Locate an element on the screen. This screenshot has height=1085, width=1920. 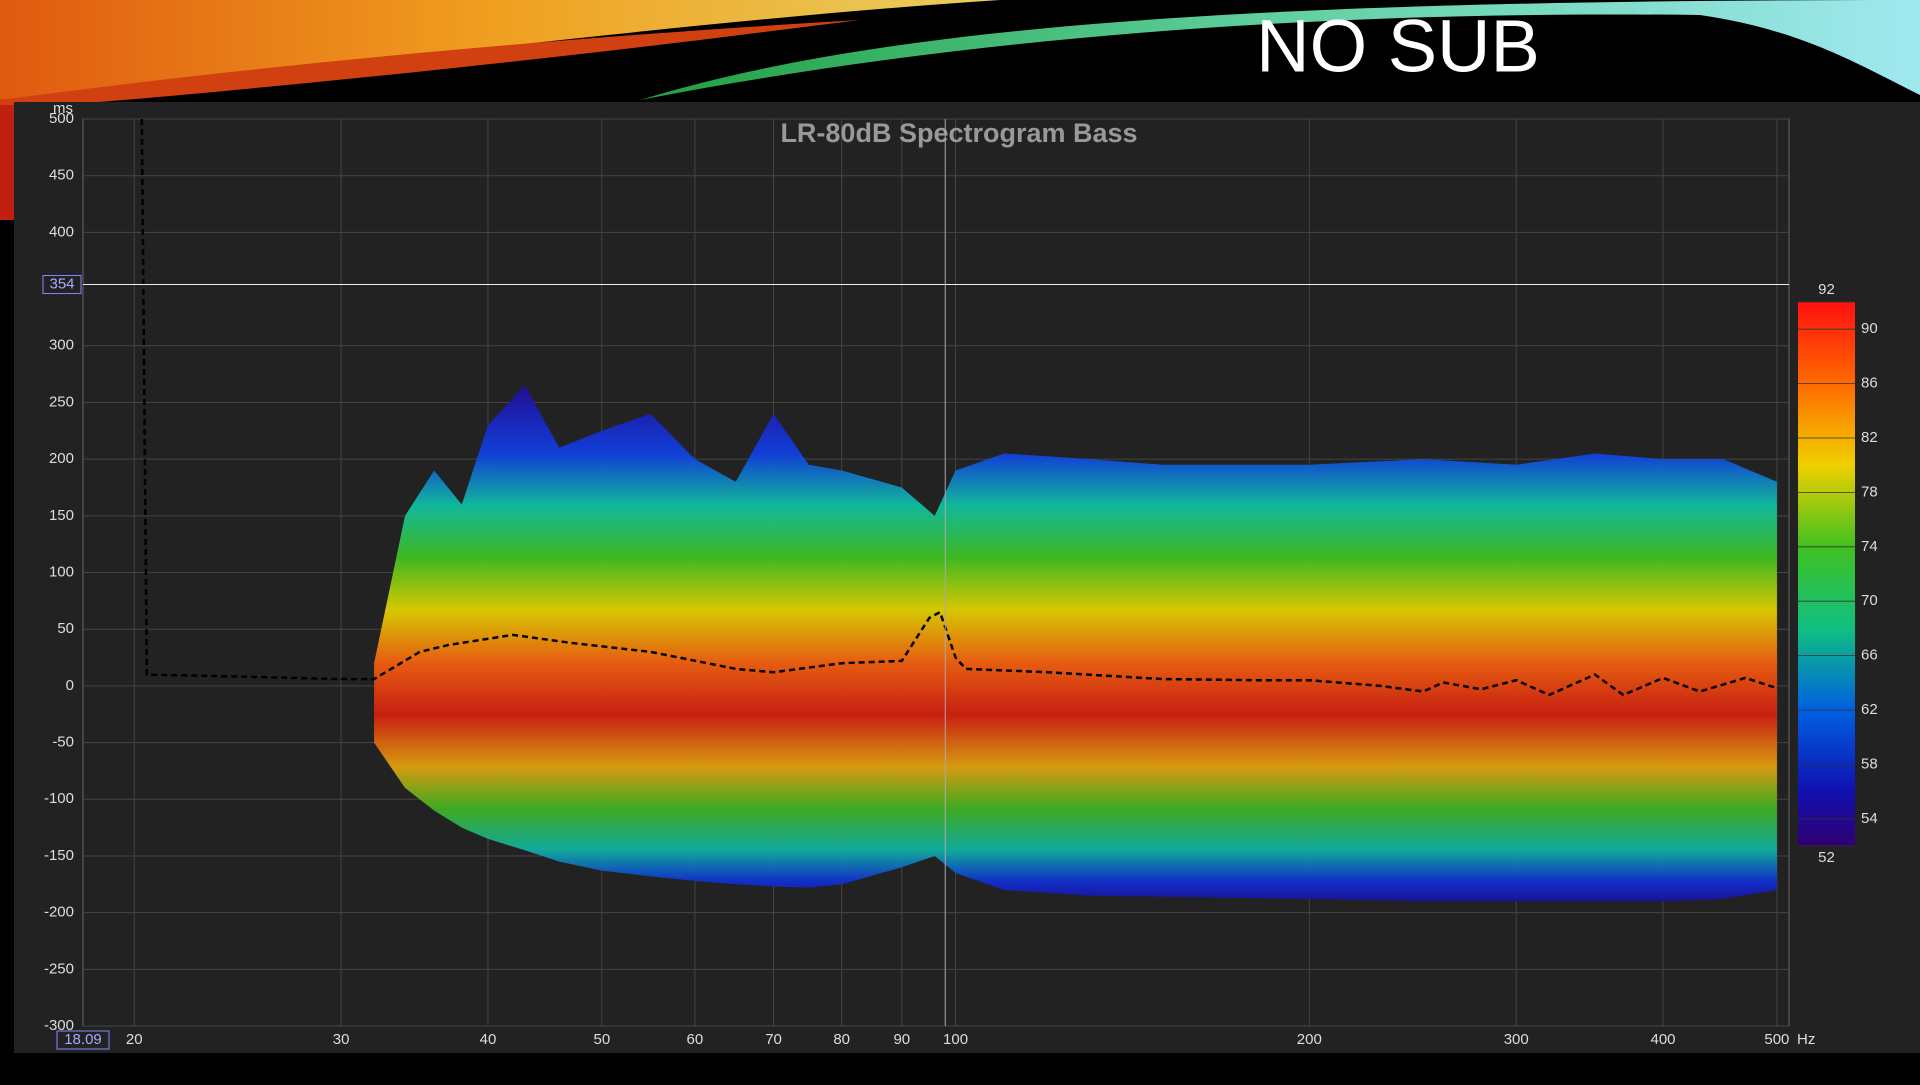
y-tick-label: -150 is located at coordinates (59, 855).